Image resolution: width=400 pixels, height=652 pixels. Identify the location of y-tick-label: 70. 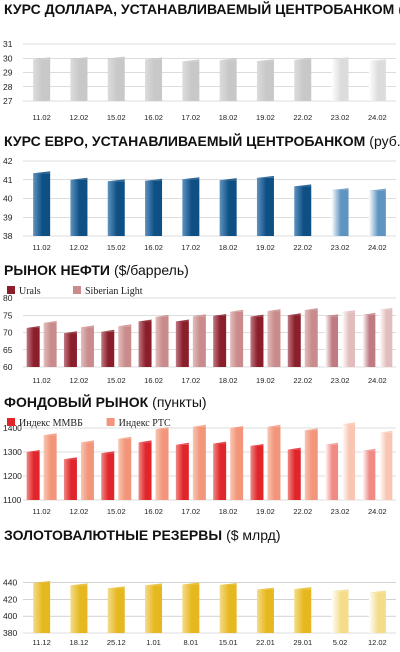
(8, 333).